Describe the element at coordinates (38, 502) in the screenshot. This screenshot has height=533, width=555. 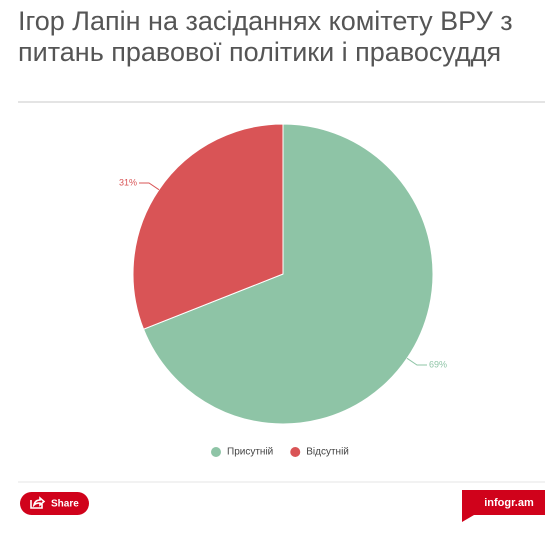
I see `share-icon` at that location.